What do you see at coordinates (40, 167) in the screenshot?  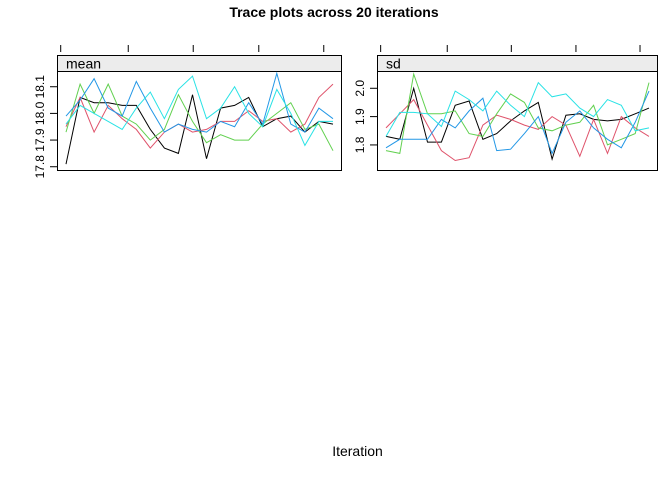 I see `y-tick-label-mean-0: 17.8` at bounding box center [40, 167].